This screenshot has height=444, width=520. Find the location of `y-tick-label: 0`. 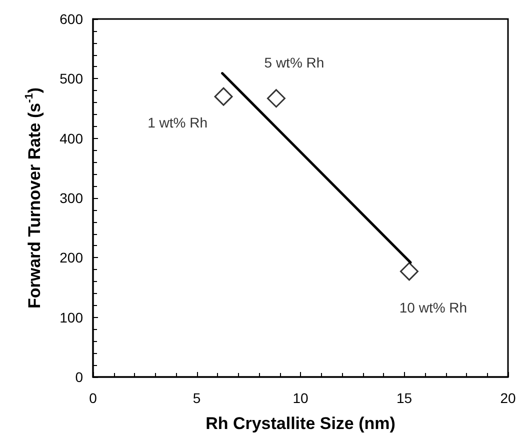

y-tick-label: 0 is located at coordinates (79, 377).